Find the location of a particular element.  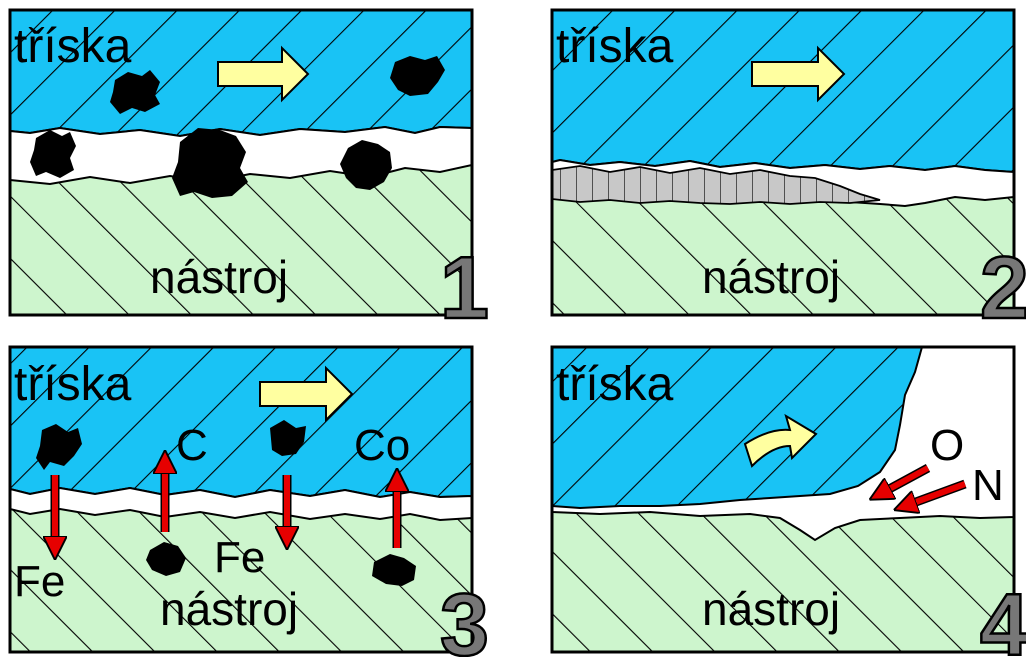

panel-number: 4 is located at coordinates (1003, 616).